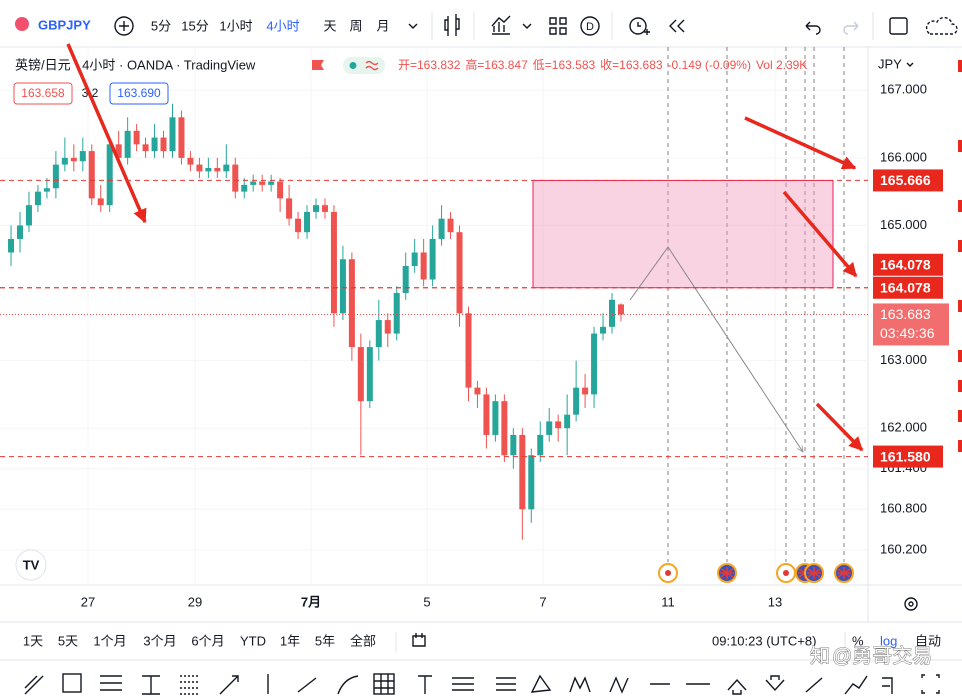 The image size is (962, 698). Describe the element at coordinates (911, 604) in the screenshot. I see `settings-button` at that location.